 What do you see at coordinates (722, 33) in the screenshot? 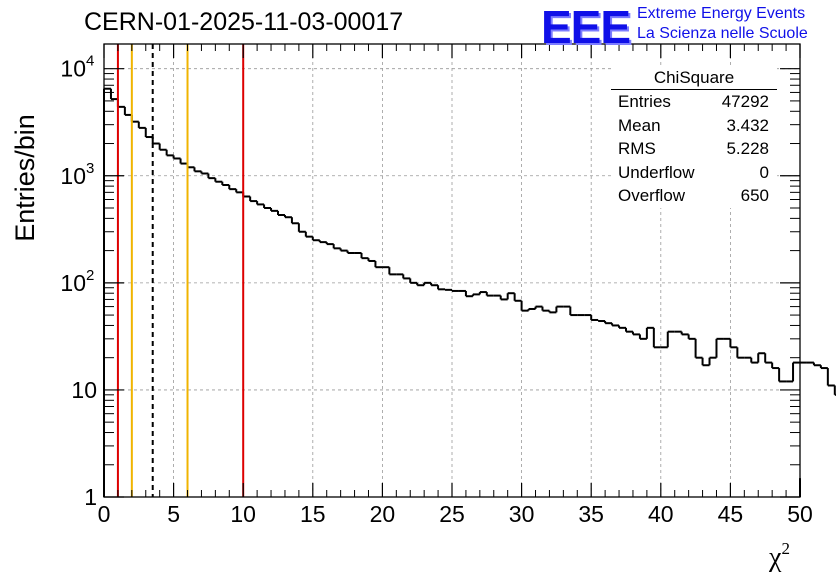
I see `logo-line-2: La Scienza nelle Scuole` at bounding box center [722, 33].